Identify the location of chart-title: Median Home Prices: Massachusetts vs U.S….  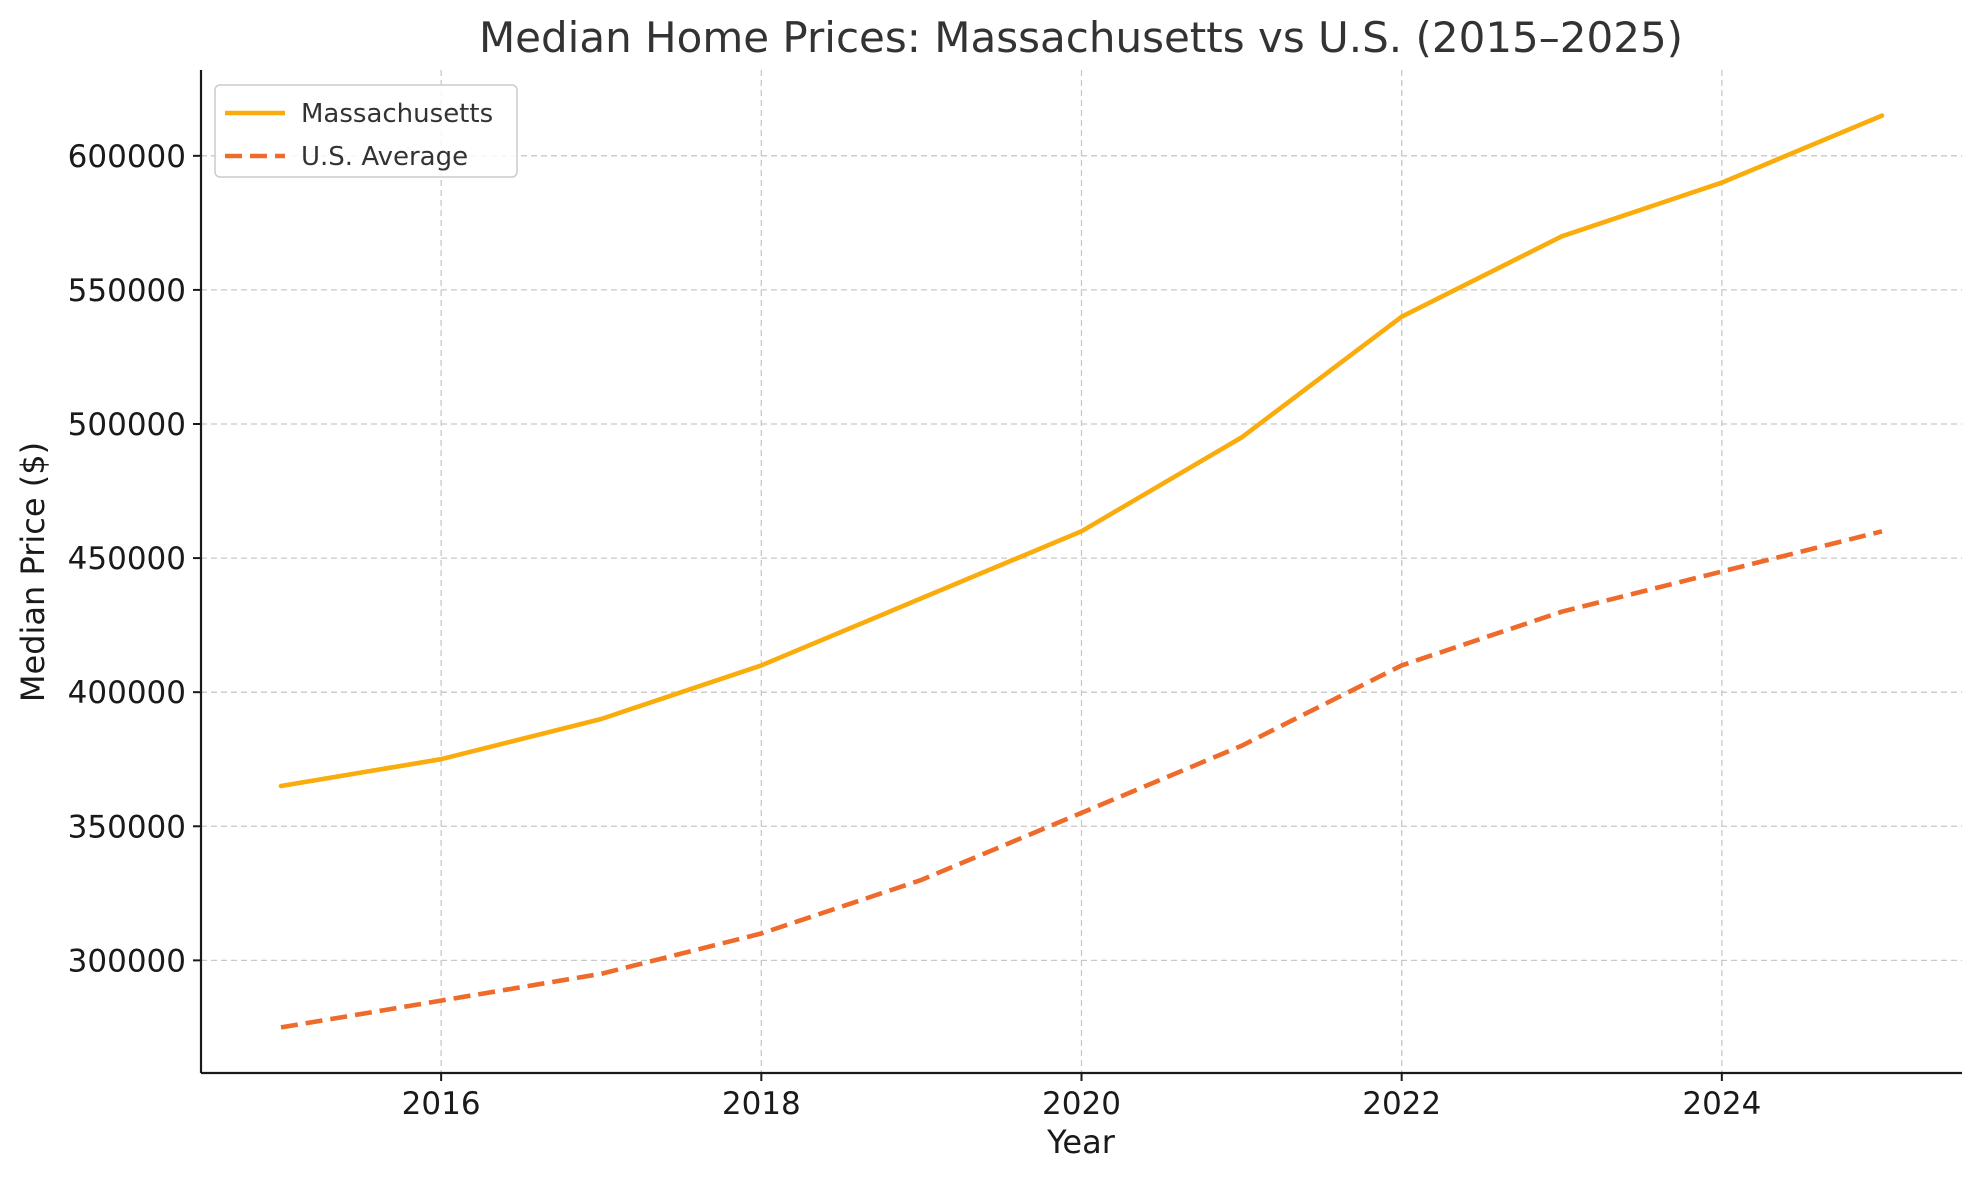
(1081, 37).